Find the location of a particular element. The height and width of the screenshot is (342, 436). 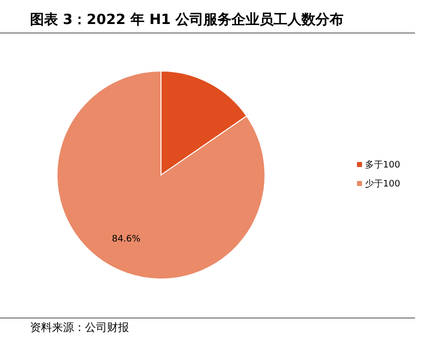

text: 资料来源：公司财报 is located at coordinates (79, 327).